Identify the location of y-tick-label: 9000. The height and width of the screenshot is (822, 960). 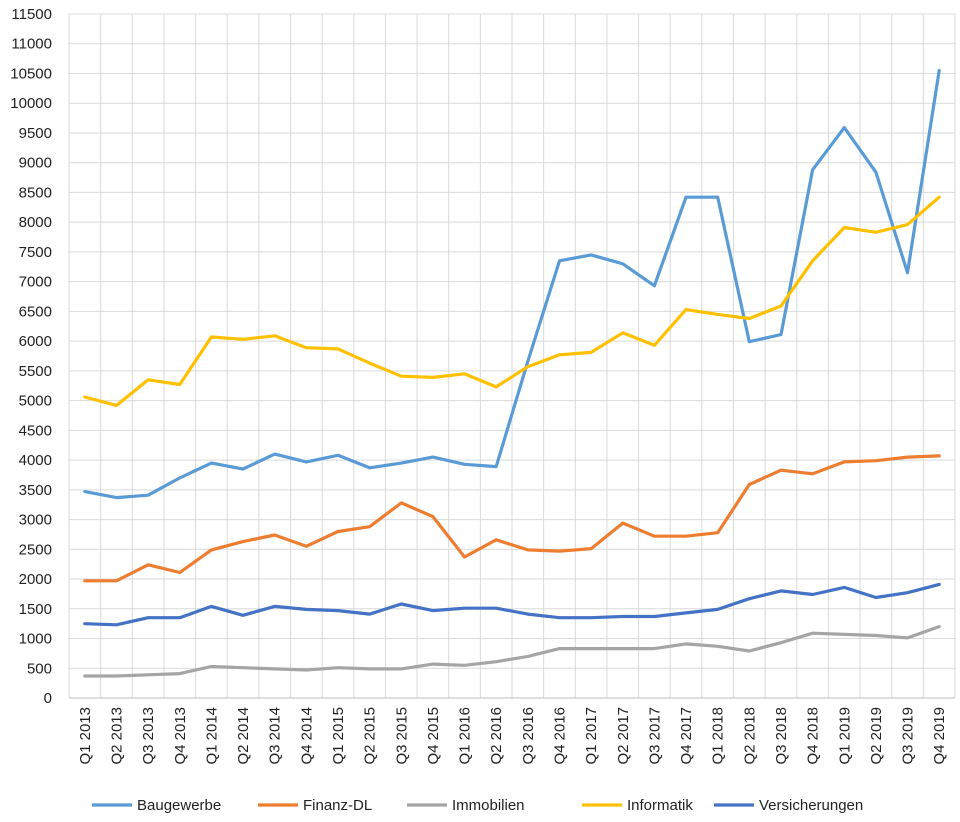
(35, 163).